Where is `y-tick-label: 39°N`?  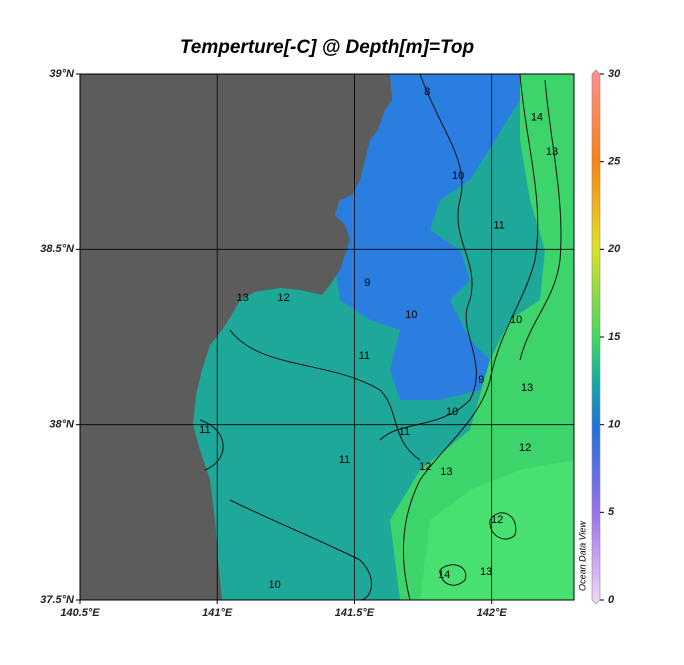 y-tick-label: 39°N is located at coordinates (62, 74).